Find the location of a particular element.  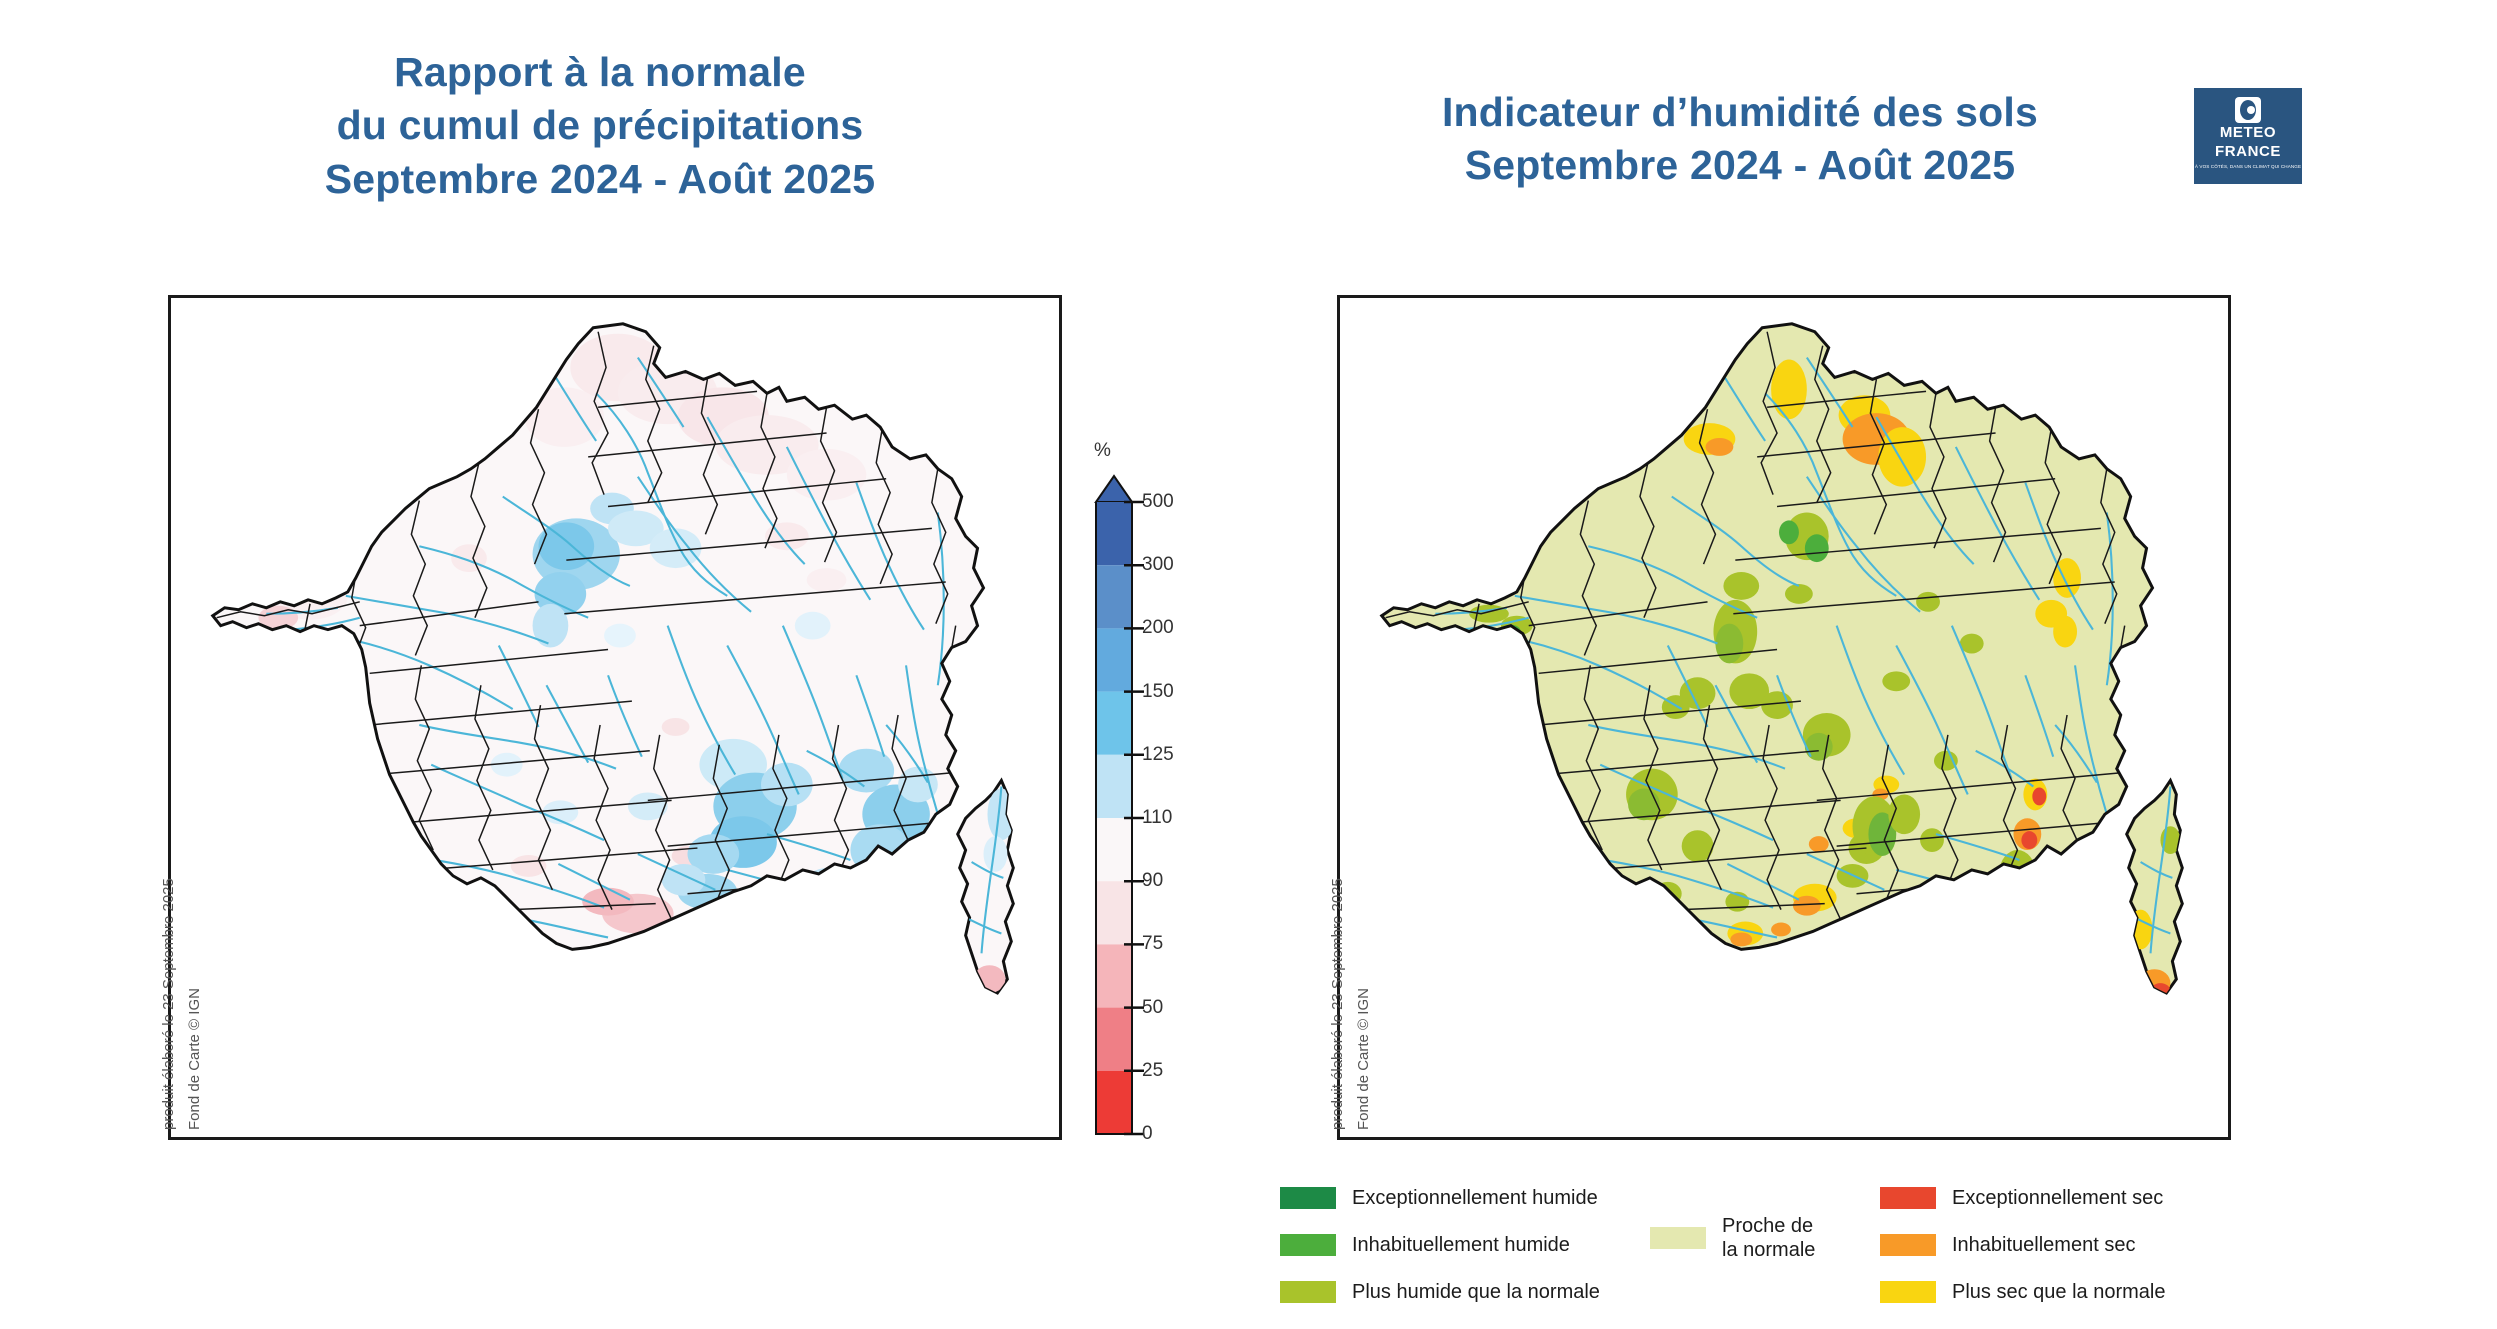

logo-tagline: À VOS CÔTÉS, DANS UN CLIMAT QUI CHANGE is located at coordinates (2248, 166).